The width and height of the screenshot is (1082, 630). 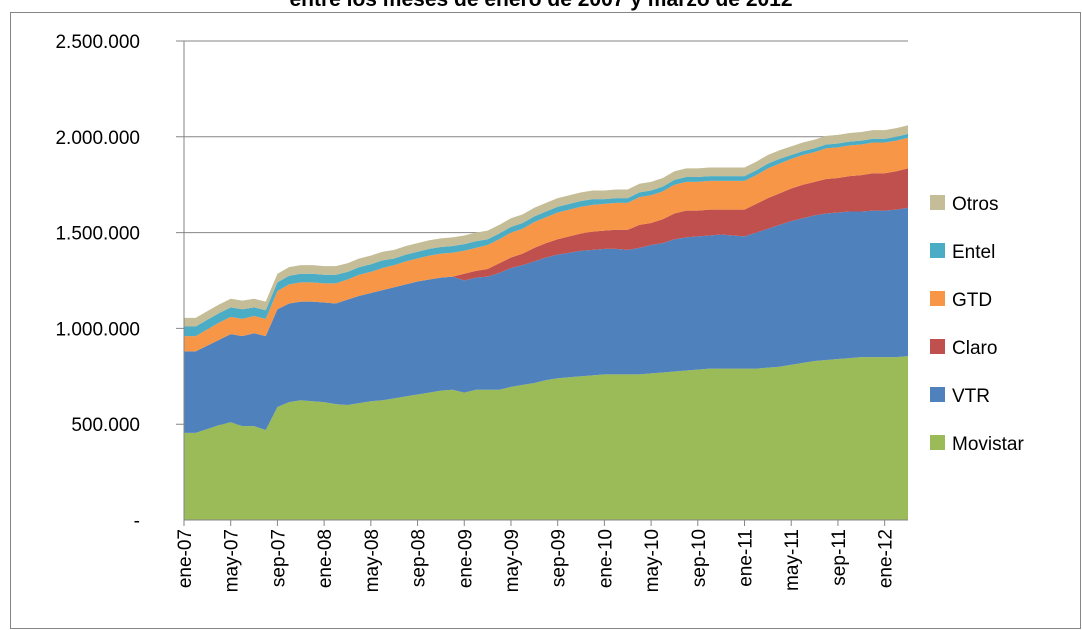 I want to click on legend-label: Entel, so click(x=973, y=252).